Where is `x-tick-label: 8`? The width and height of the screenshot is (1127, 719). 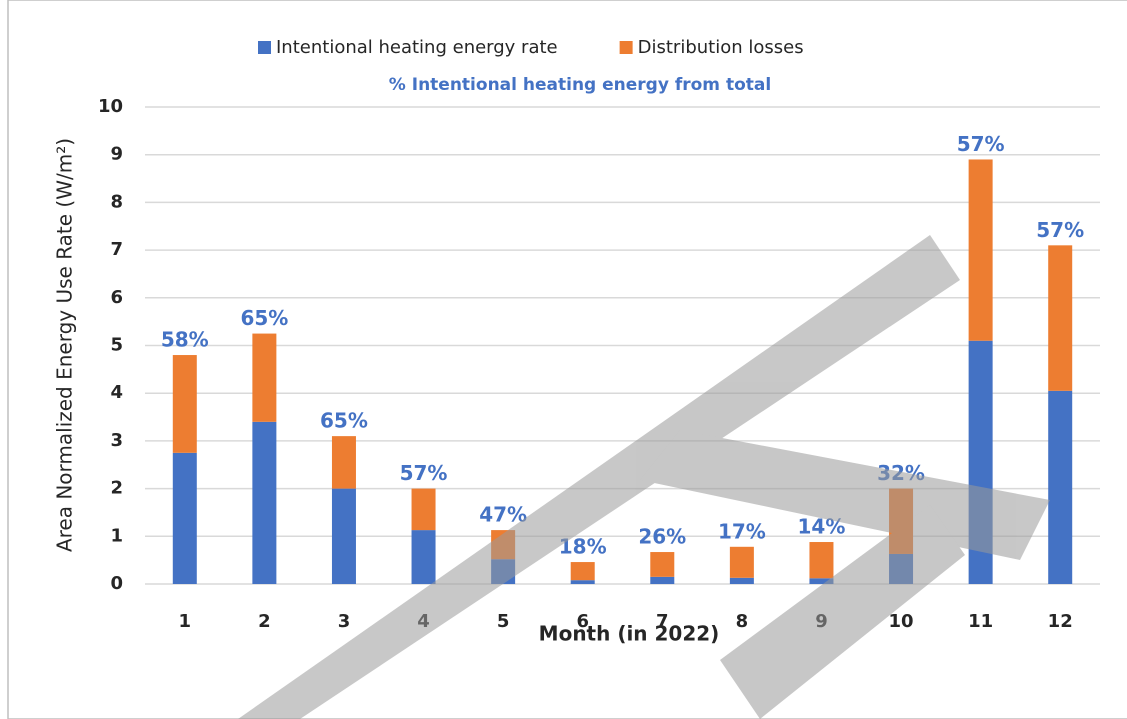
x-tick-label: 8 is located at coordinates (742, 621).